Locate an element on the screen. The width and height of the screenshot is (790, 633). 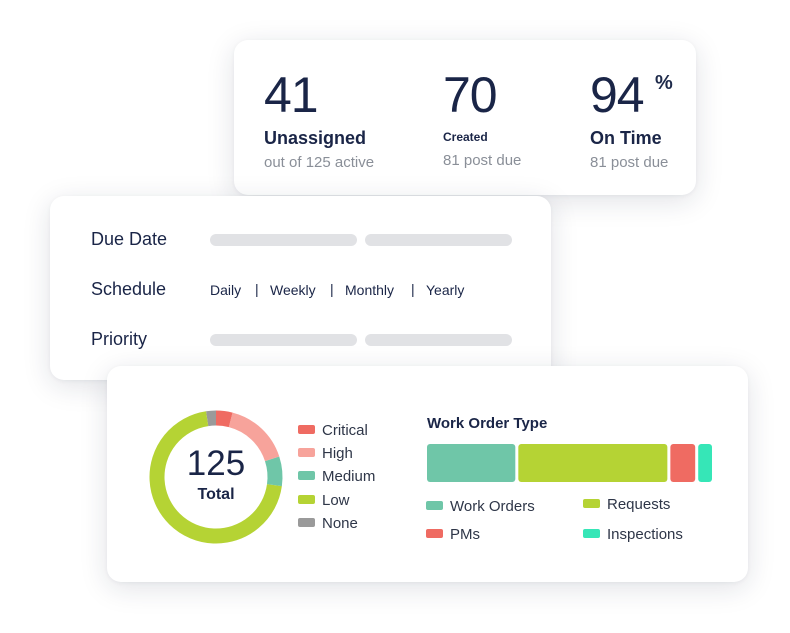
donut-slice-medium is located at coordinates (273, 471).